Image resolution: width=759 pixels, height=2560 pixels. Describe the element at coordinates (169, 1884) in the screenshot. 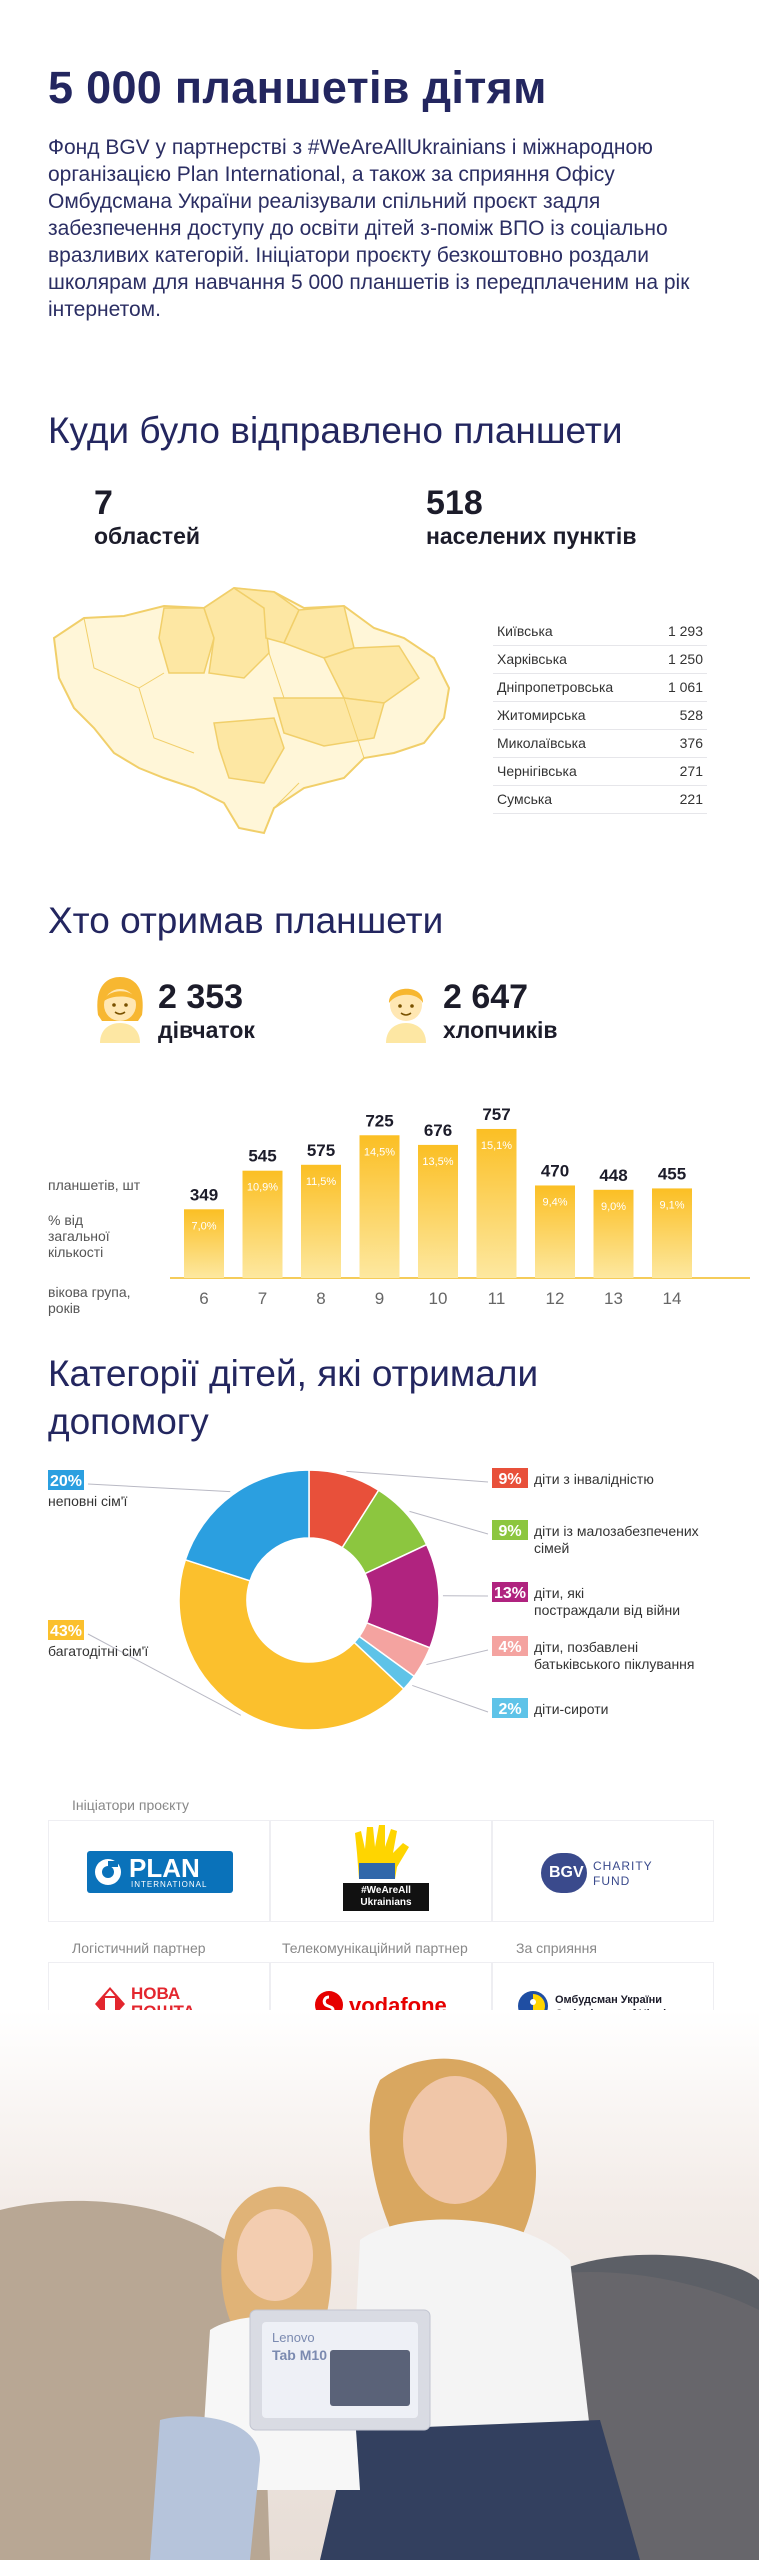

I see `plan-logo-sub: INTERNATIONAL` at that location.